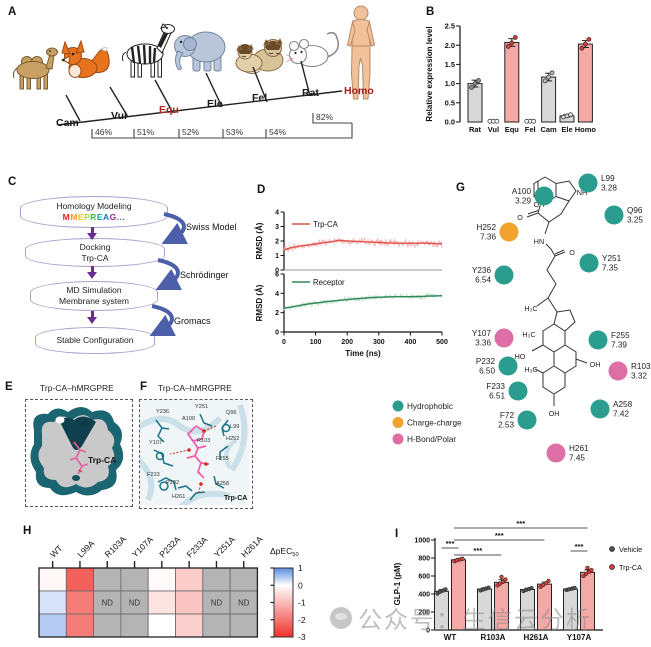 The height and width of the screenshot is (647, 651). I want to click on b-ytick: 2.5, so click(450, 26).